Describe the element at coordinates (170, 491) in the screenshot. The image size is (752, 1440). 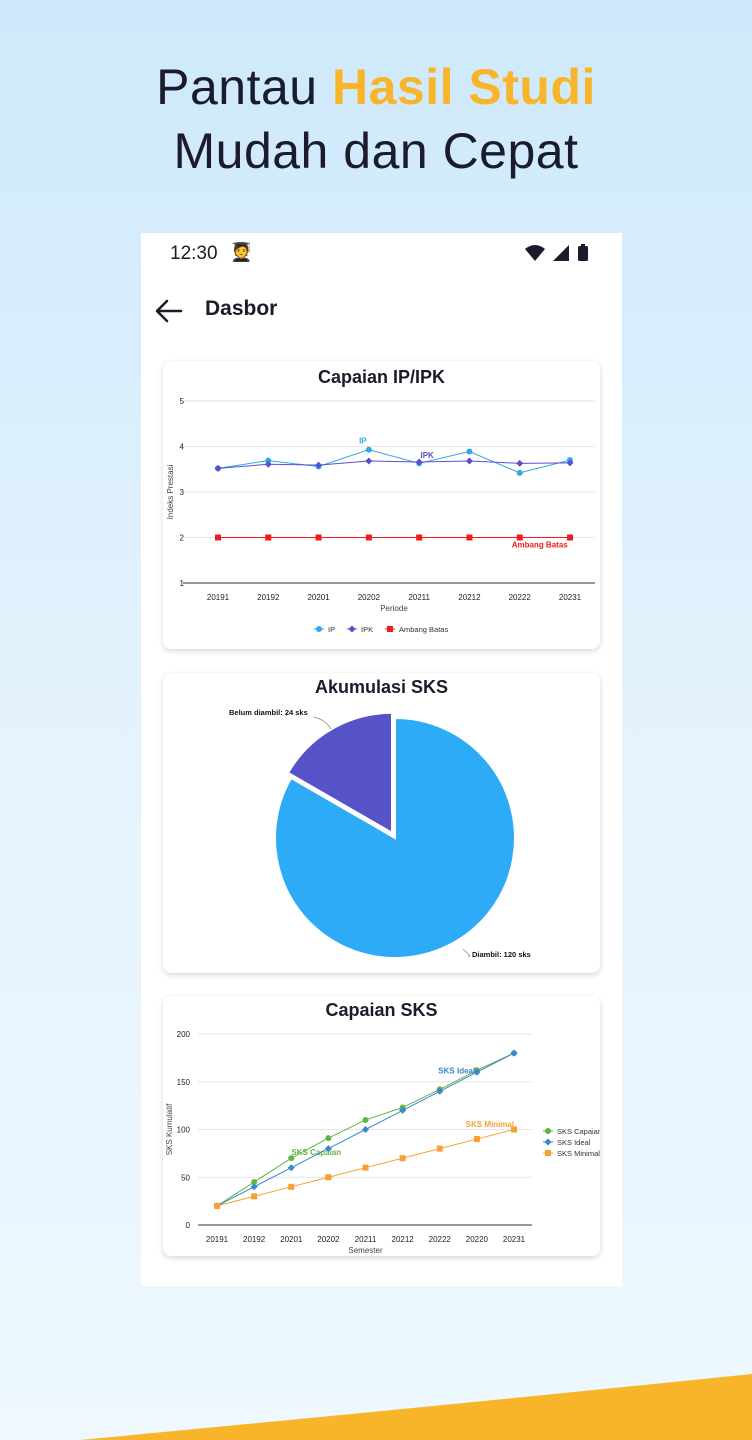
I see `y-axis-label: Indeks Prestasi` at that location.